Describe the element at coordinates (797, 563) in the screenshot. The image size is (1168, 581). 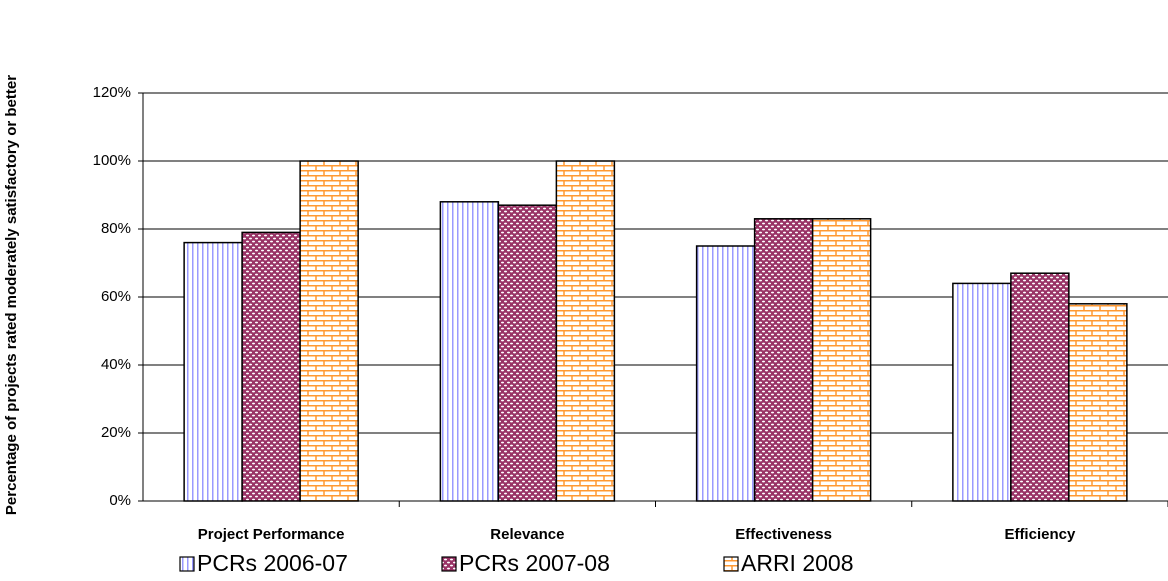
I see `legend-label: ARRI 2008` at that location.